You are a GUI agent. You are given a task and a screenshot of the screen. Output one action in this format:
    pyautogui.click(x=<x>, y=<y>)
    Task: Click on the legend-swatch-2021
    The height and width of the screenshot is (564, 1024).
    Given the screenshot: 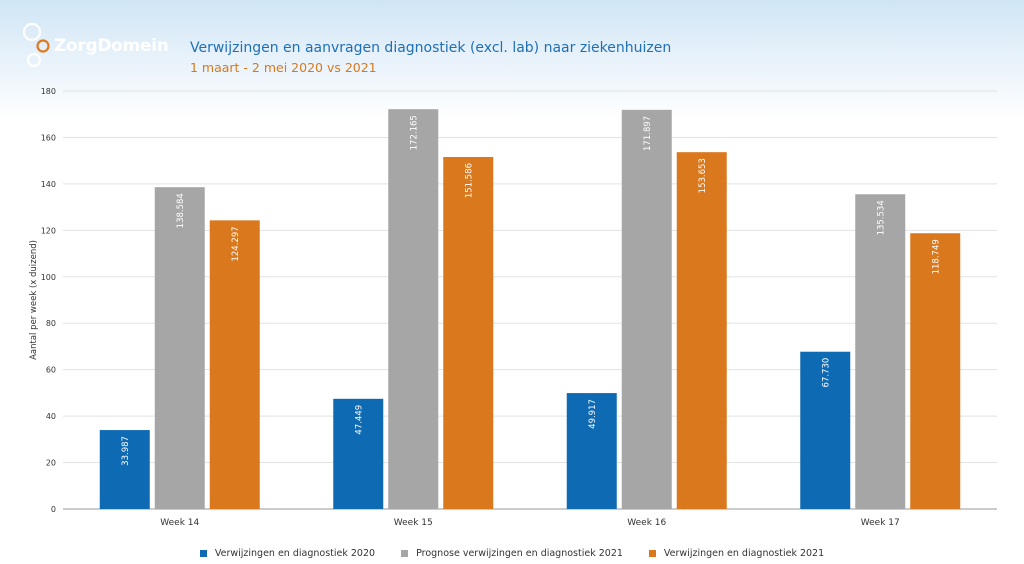 What is the action you would take?
    pyautogui.click(x=652, y=553)
    